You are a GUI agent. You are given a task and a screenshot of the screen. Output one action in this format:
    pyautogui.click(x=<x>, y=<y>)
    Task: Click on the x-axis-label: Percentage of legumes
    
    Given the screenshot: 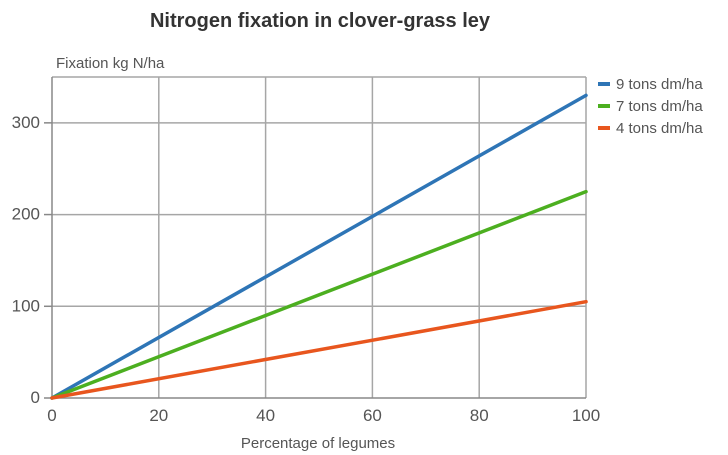 What is the action you would take?
    pyautogui.click(x=318, y=443)
    